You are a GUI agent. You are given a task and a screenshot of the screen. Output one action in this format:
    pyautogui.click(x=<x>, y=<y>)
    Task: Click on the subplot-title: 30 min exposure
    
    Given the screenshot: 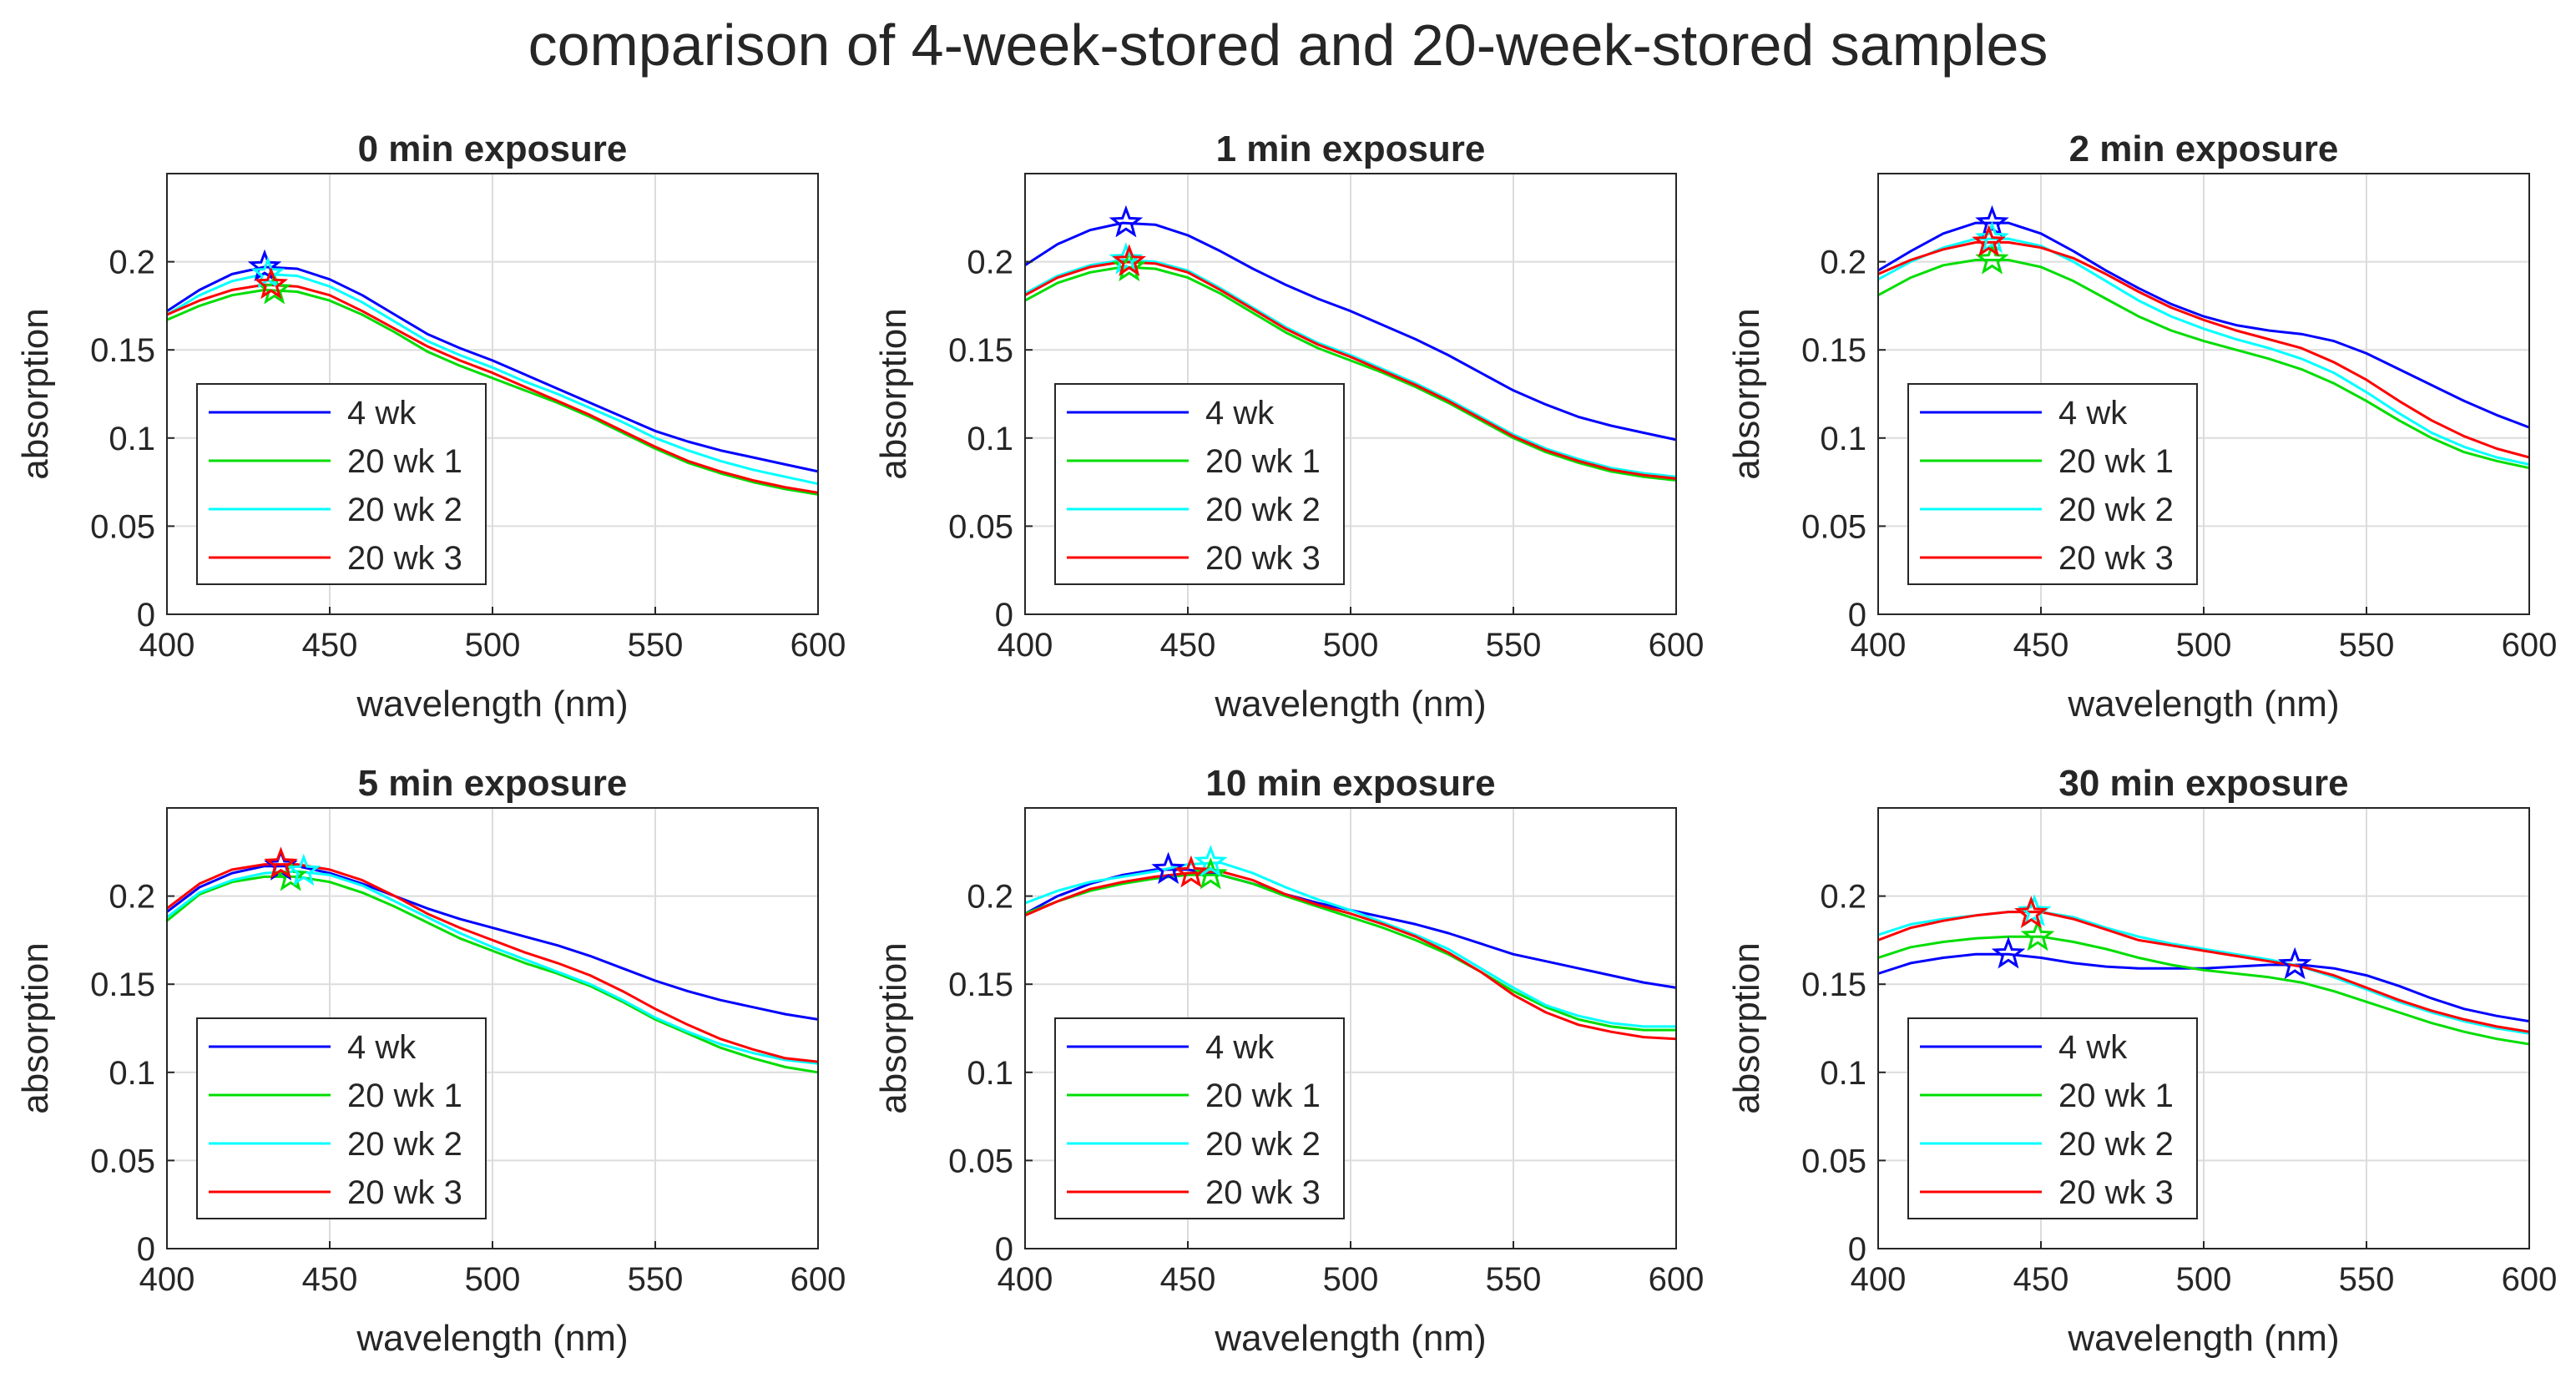 What is the action you would take?
    pyautogui.click(x=2203, y=783)
    